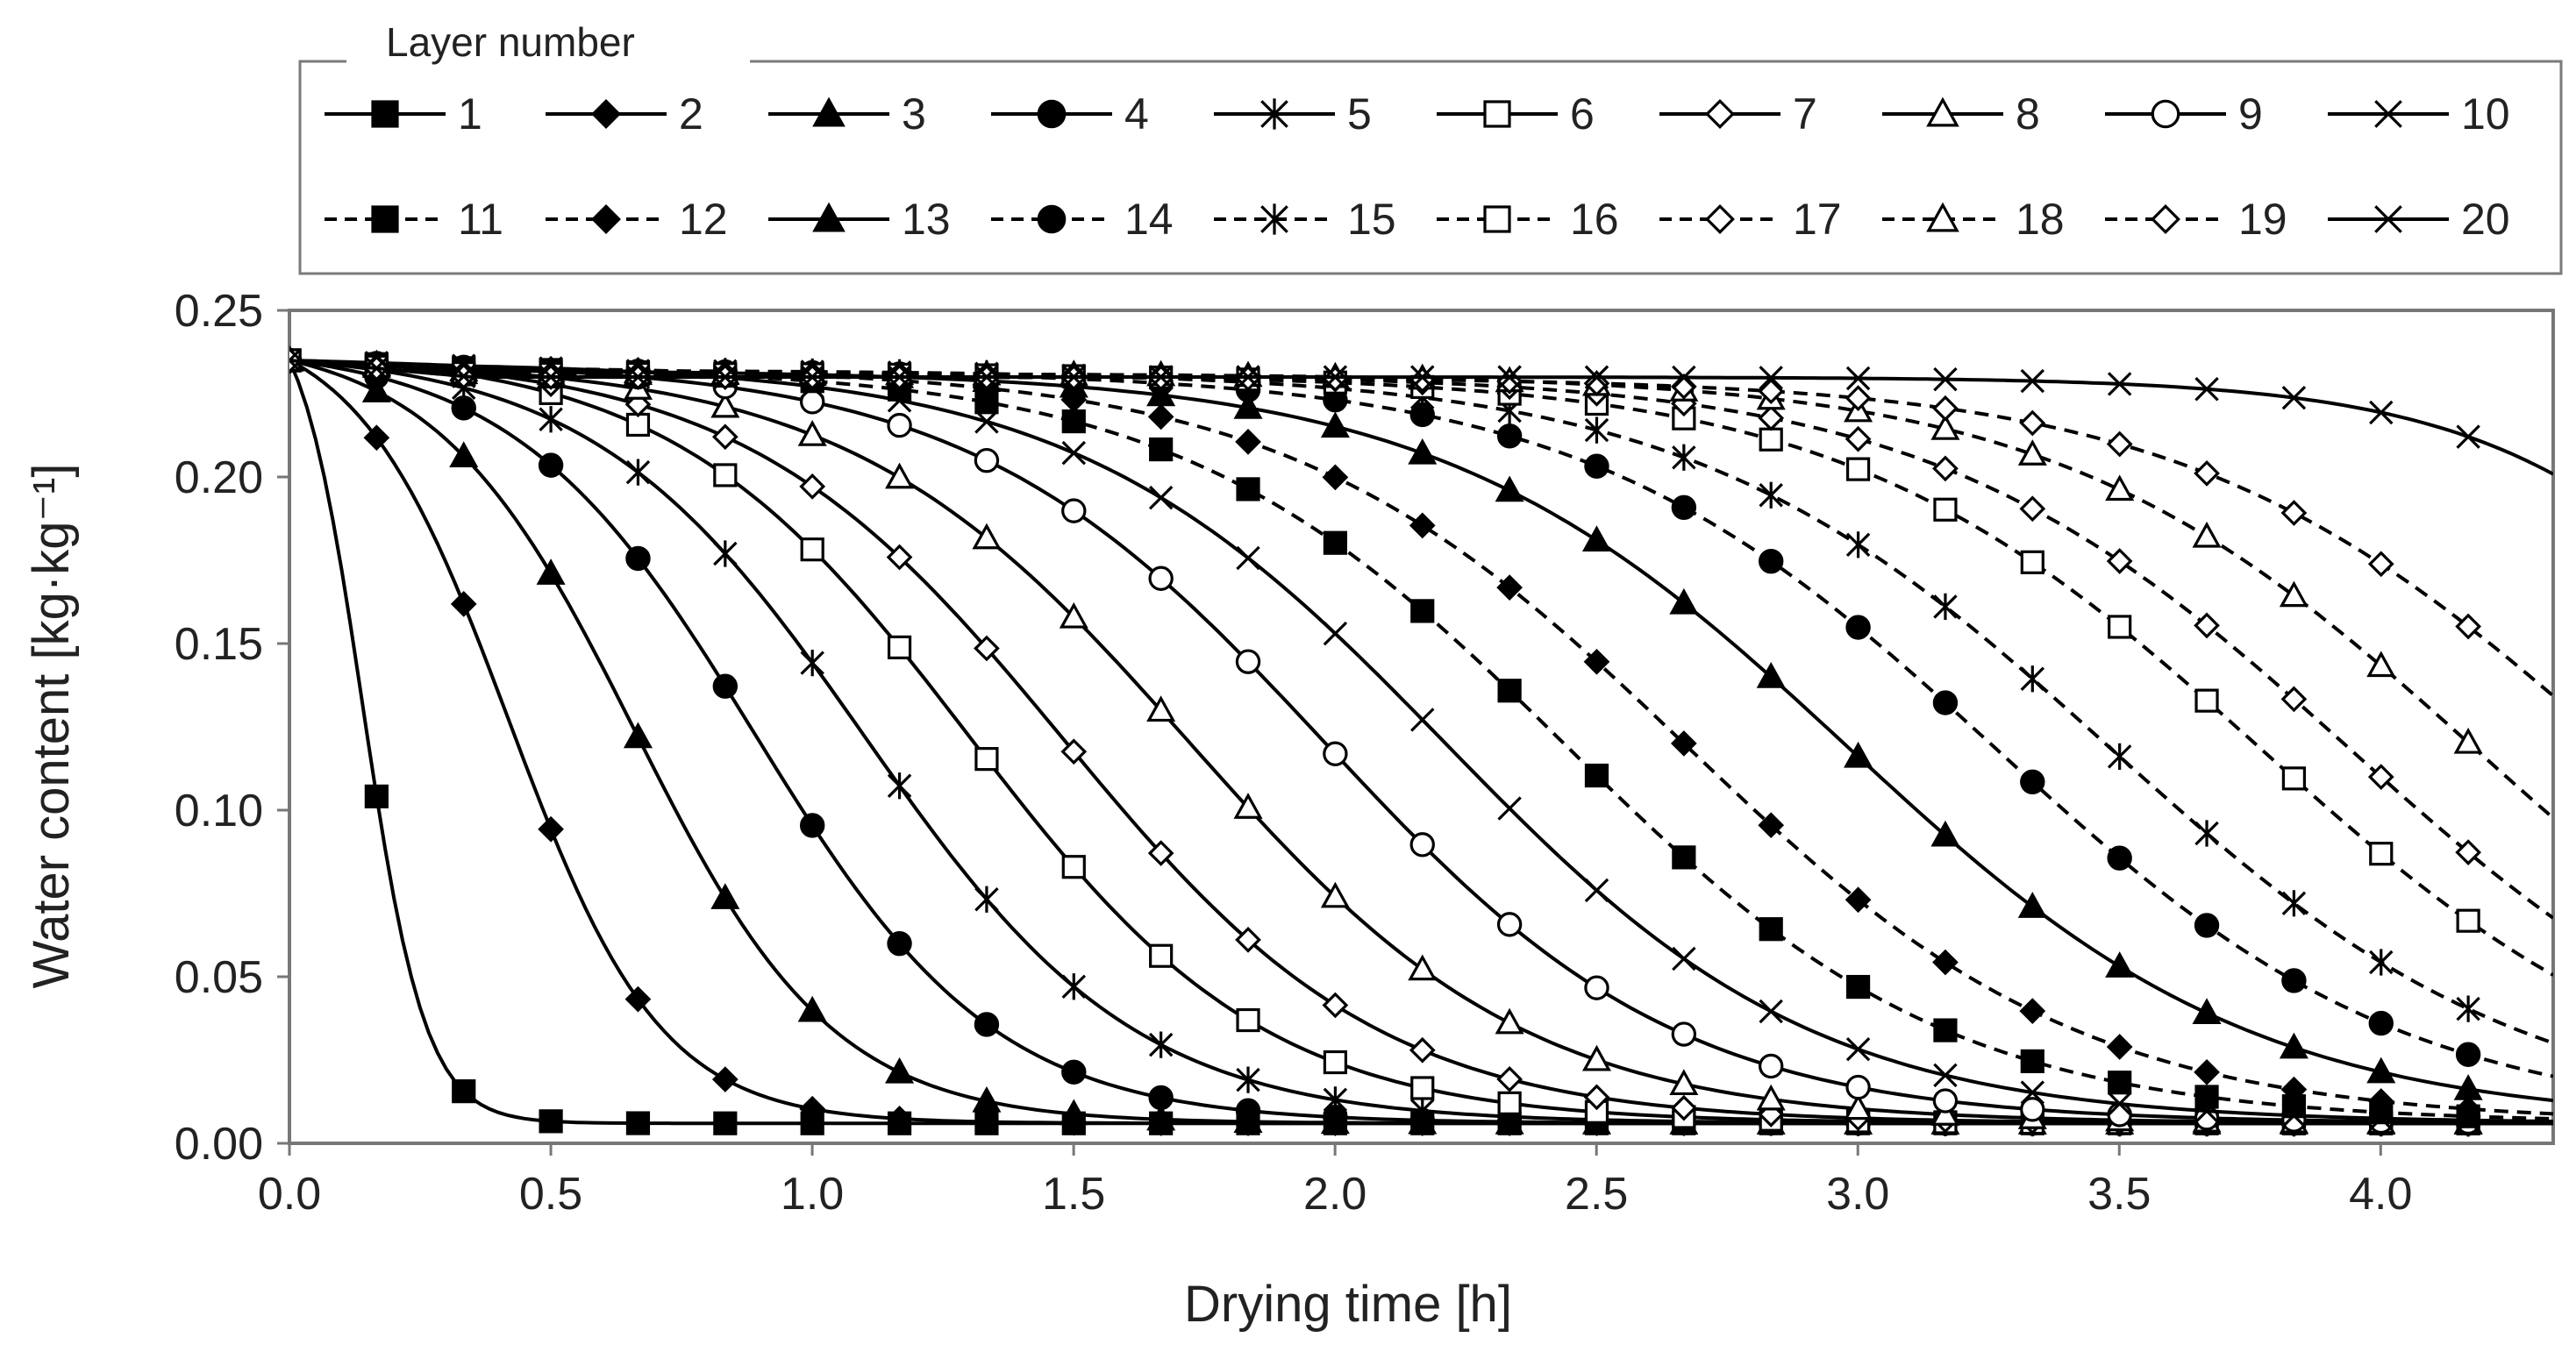 The image size is (2576, 1359). Describe the element at coordinates (414, 219) in the screenshot. I see `legend-item-11: 11` at that location.